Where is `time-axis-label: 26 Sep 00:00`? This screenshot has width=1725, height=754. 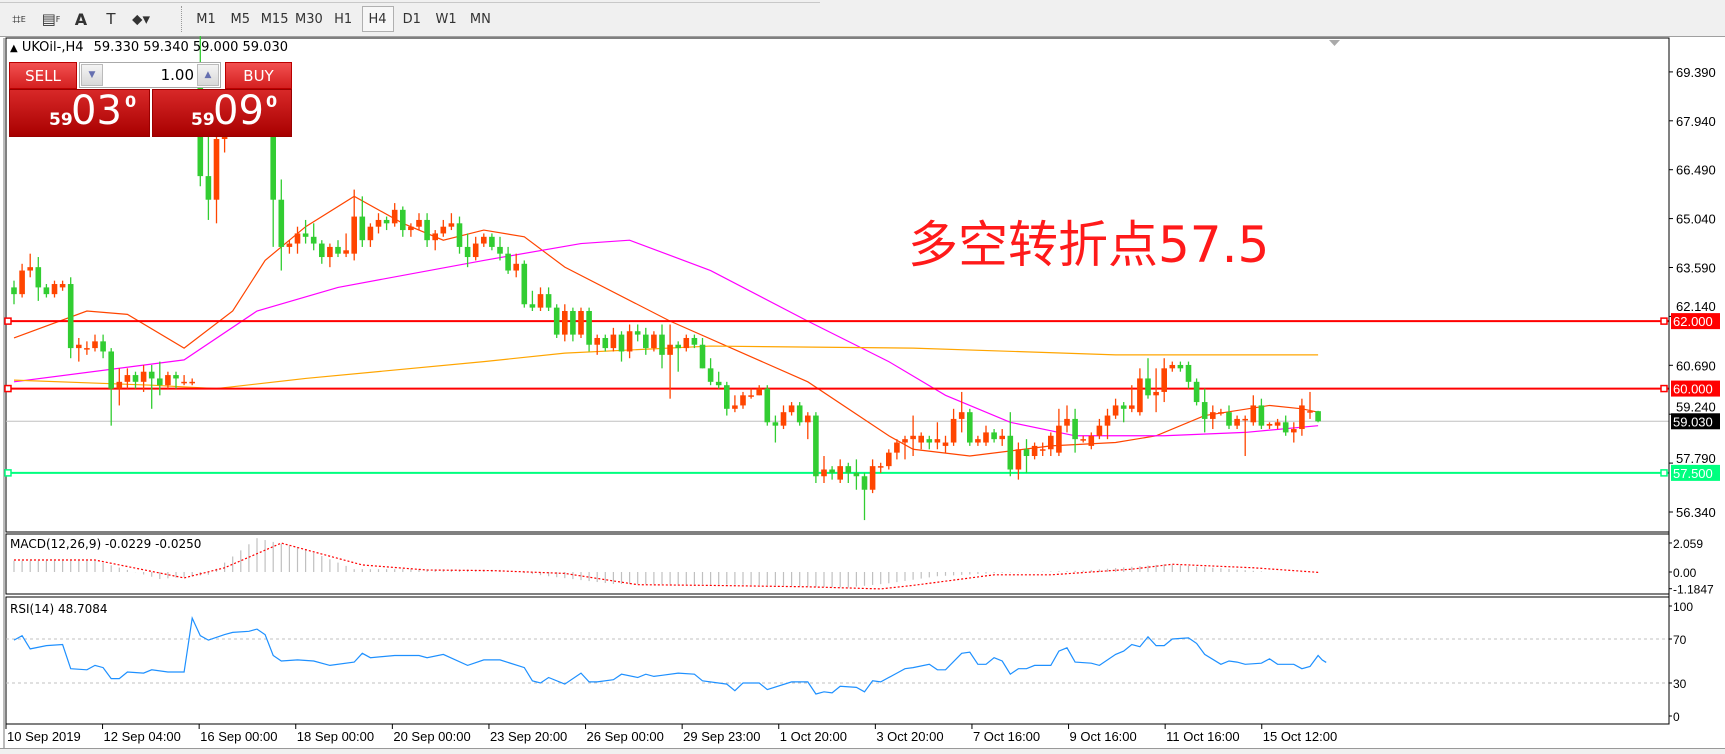
time-axis-label: 26 Sep 00:00 is located at coordinates (625, 736).